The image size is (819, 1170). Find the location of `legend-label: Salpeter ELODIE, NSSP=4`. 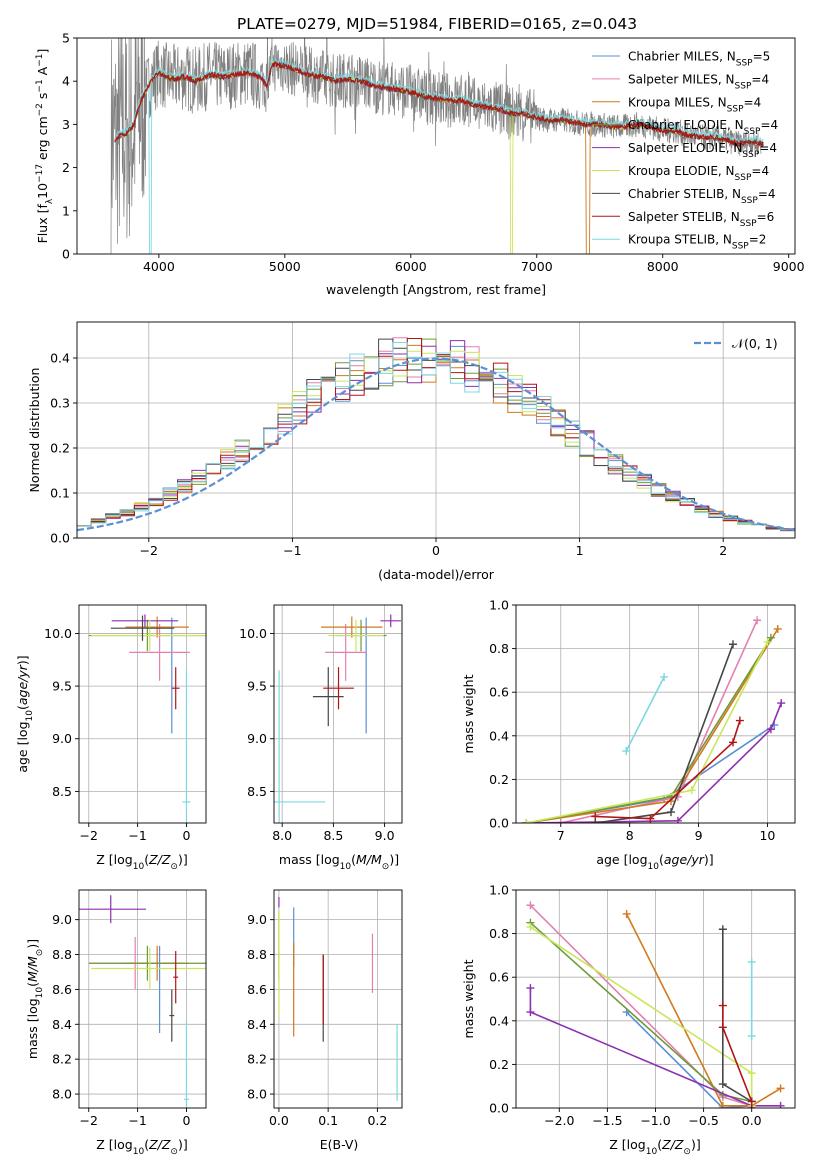

legend-label: Salpeter ELODIE, NSSP=4 is located at coordinates (702, 150).